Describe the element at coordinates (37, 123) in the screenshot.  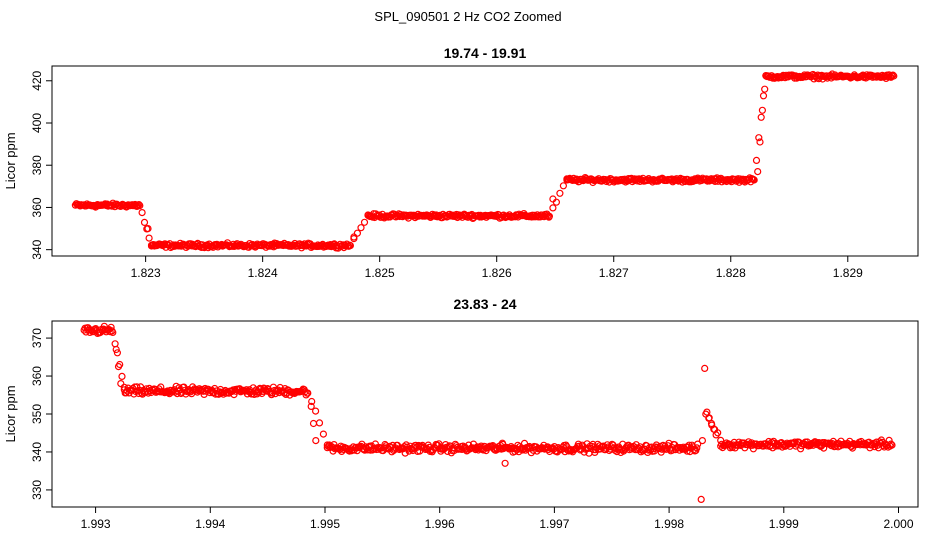
I see `panel-1-y-tick-label: 400` at that location.